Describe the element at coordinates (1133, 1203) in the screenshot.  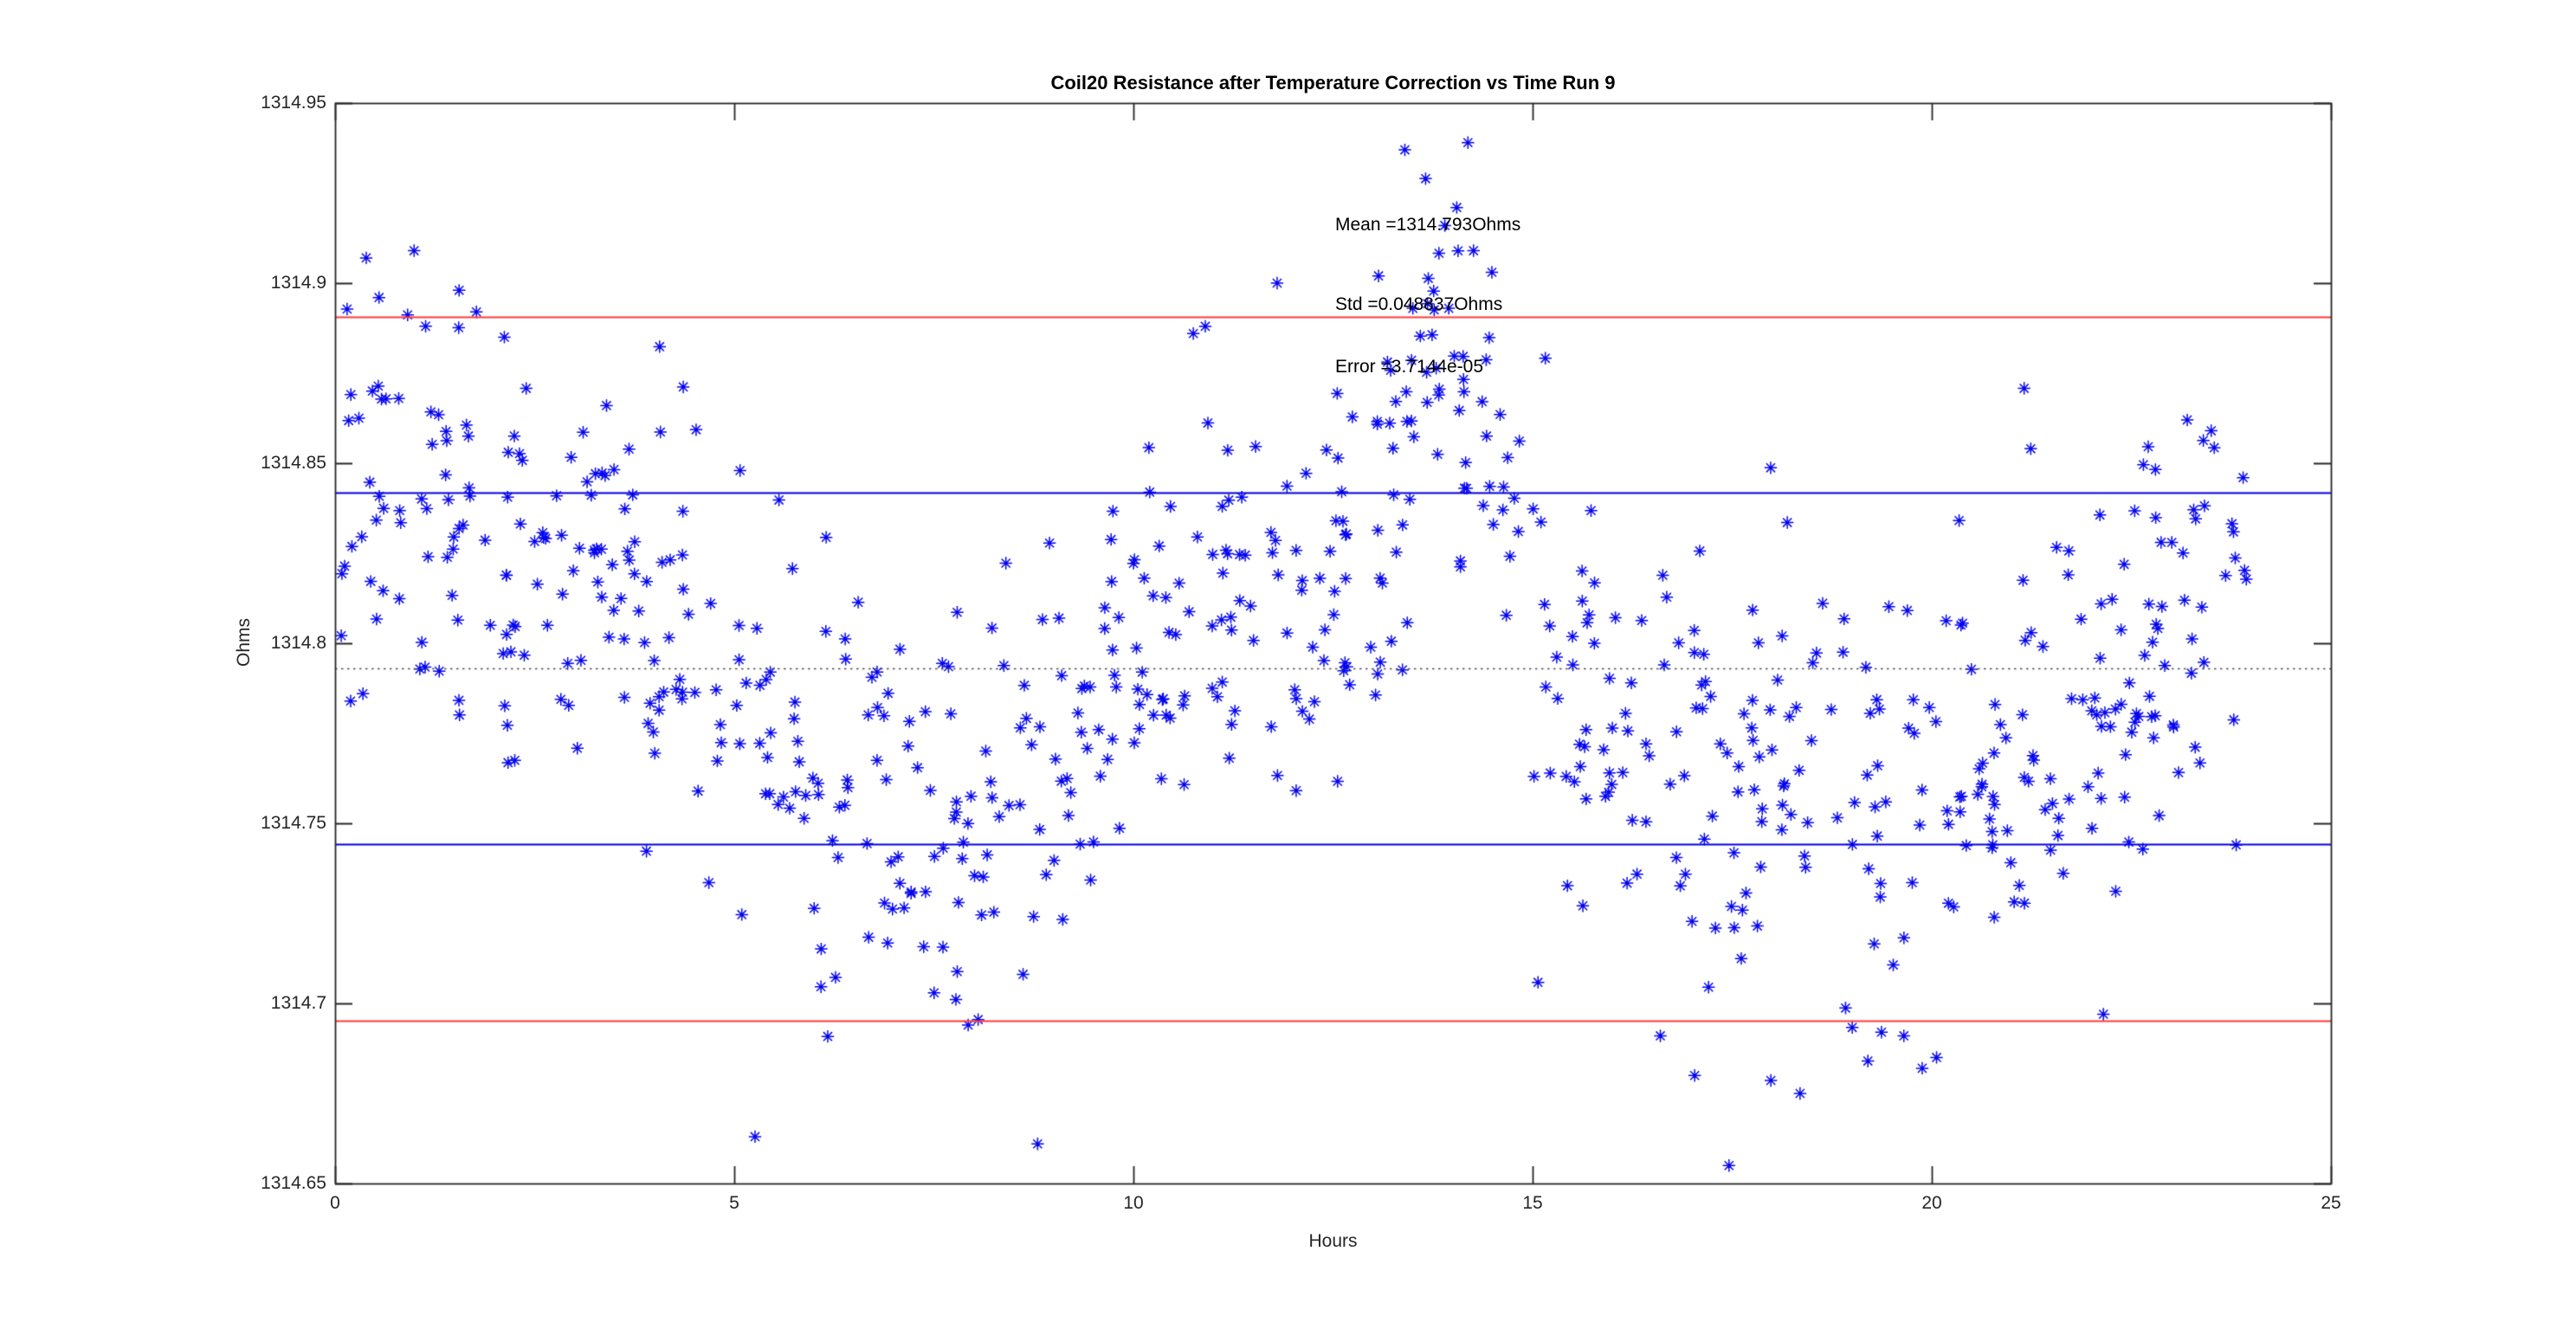
I see `x-tick-label: 10` at that location.